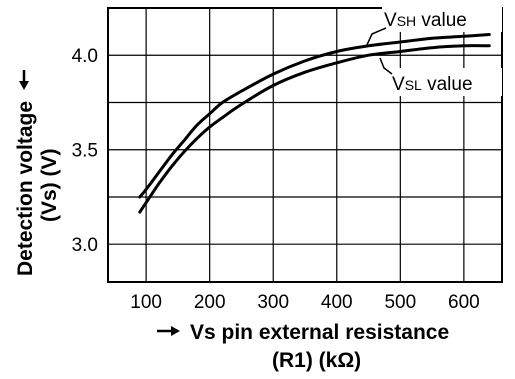 The image size is (515, 379). What do you see at coordinates (210, 302) in the screenshot?
I see `x-tick-label: 200` at bounding box center [210, 302].